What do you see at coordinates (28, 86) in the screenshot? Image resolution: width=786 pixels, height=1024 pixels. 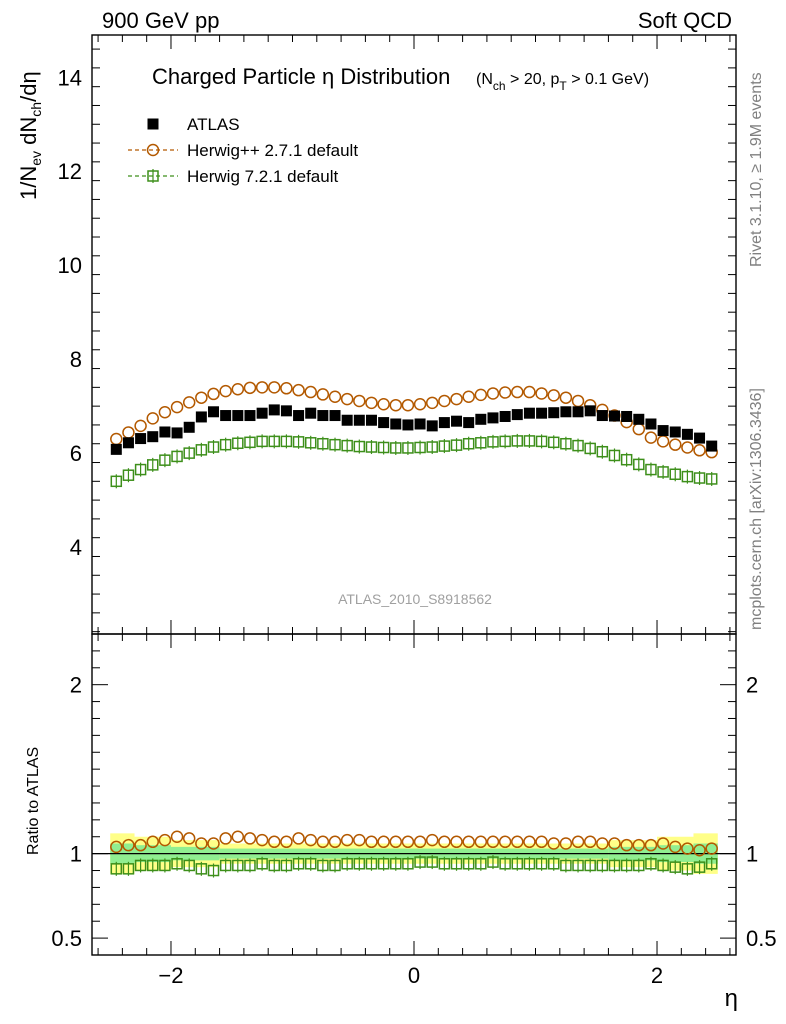 I see `y-axis-label-part: /dη` at bounding box center [28, 86].